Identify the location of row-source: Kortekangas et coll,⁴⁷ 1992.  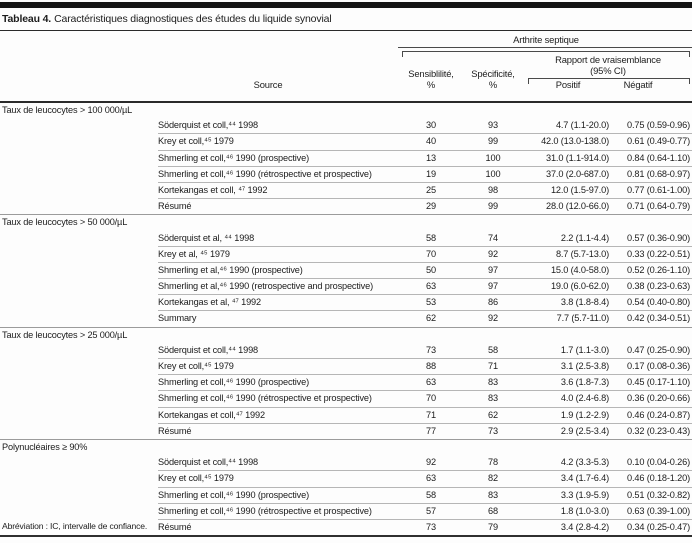
(211, 414).